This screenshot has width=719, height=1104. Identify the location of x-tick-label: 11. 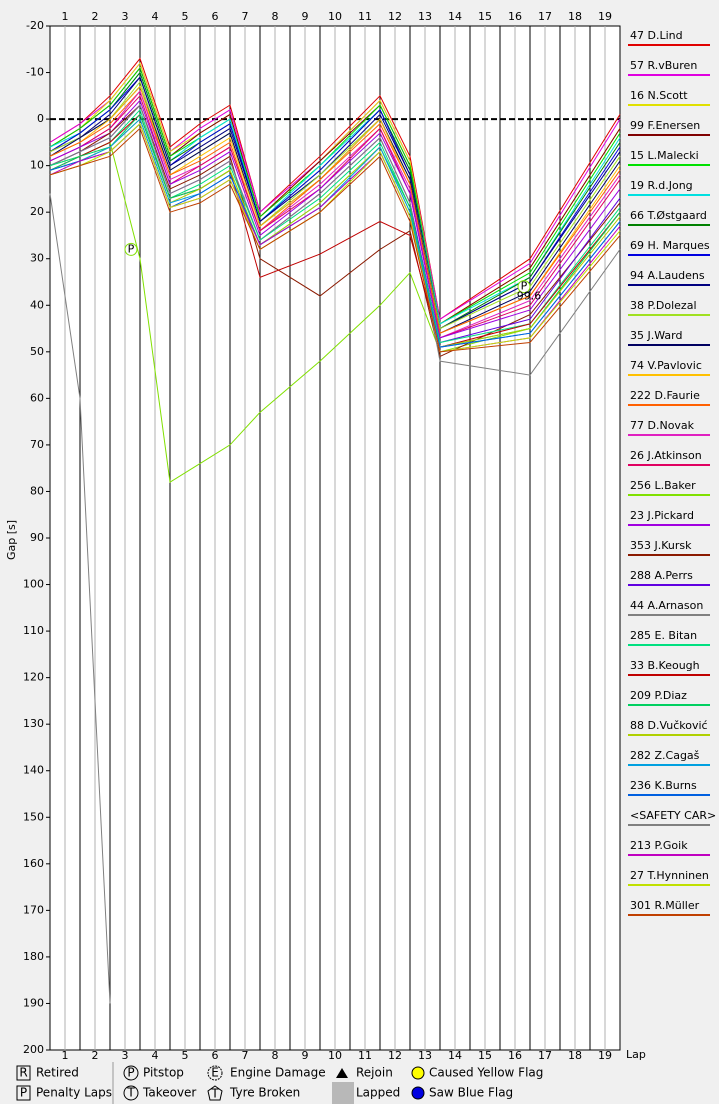
(365, 1055).